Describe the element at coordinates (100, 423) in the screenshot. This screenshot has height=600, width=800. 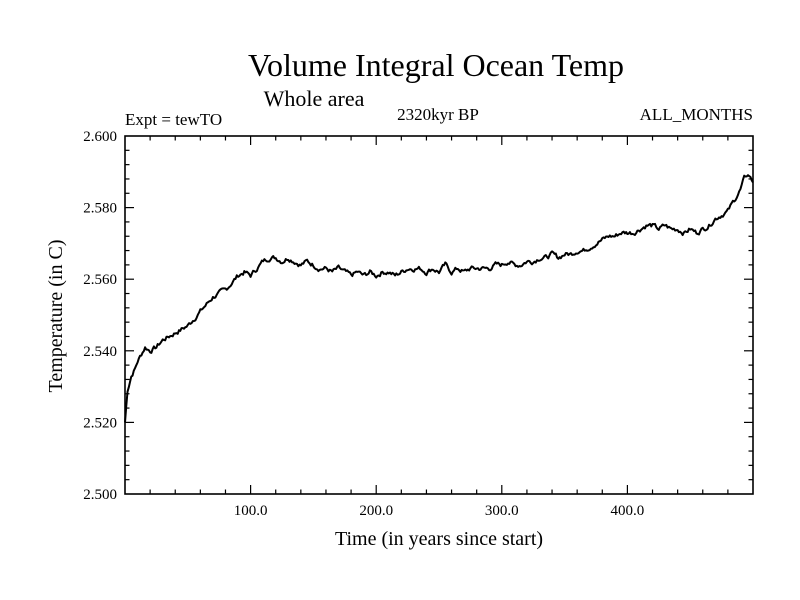
I see `y-tick-label: 2.520` at that location.